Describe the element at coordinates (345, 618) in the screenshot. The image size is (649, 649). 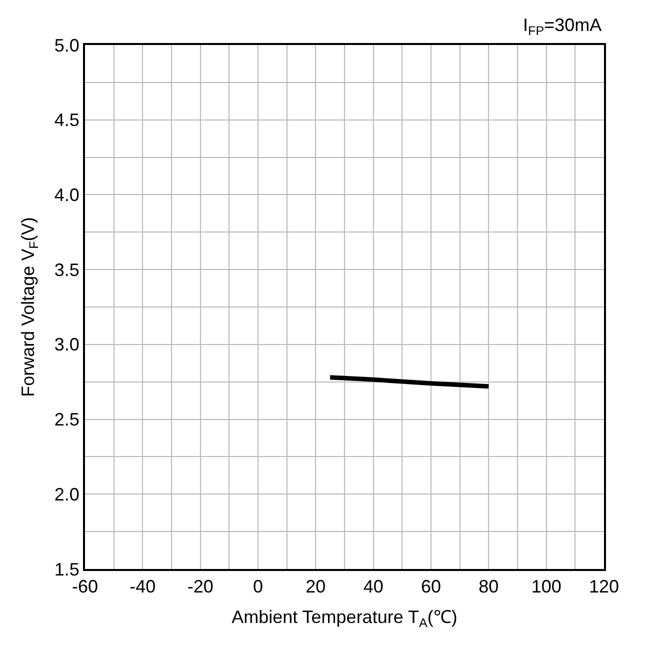
I see `x-axis-title: Ambient Temperature T$_{A}$(℃)` at that location.